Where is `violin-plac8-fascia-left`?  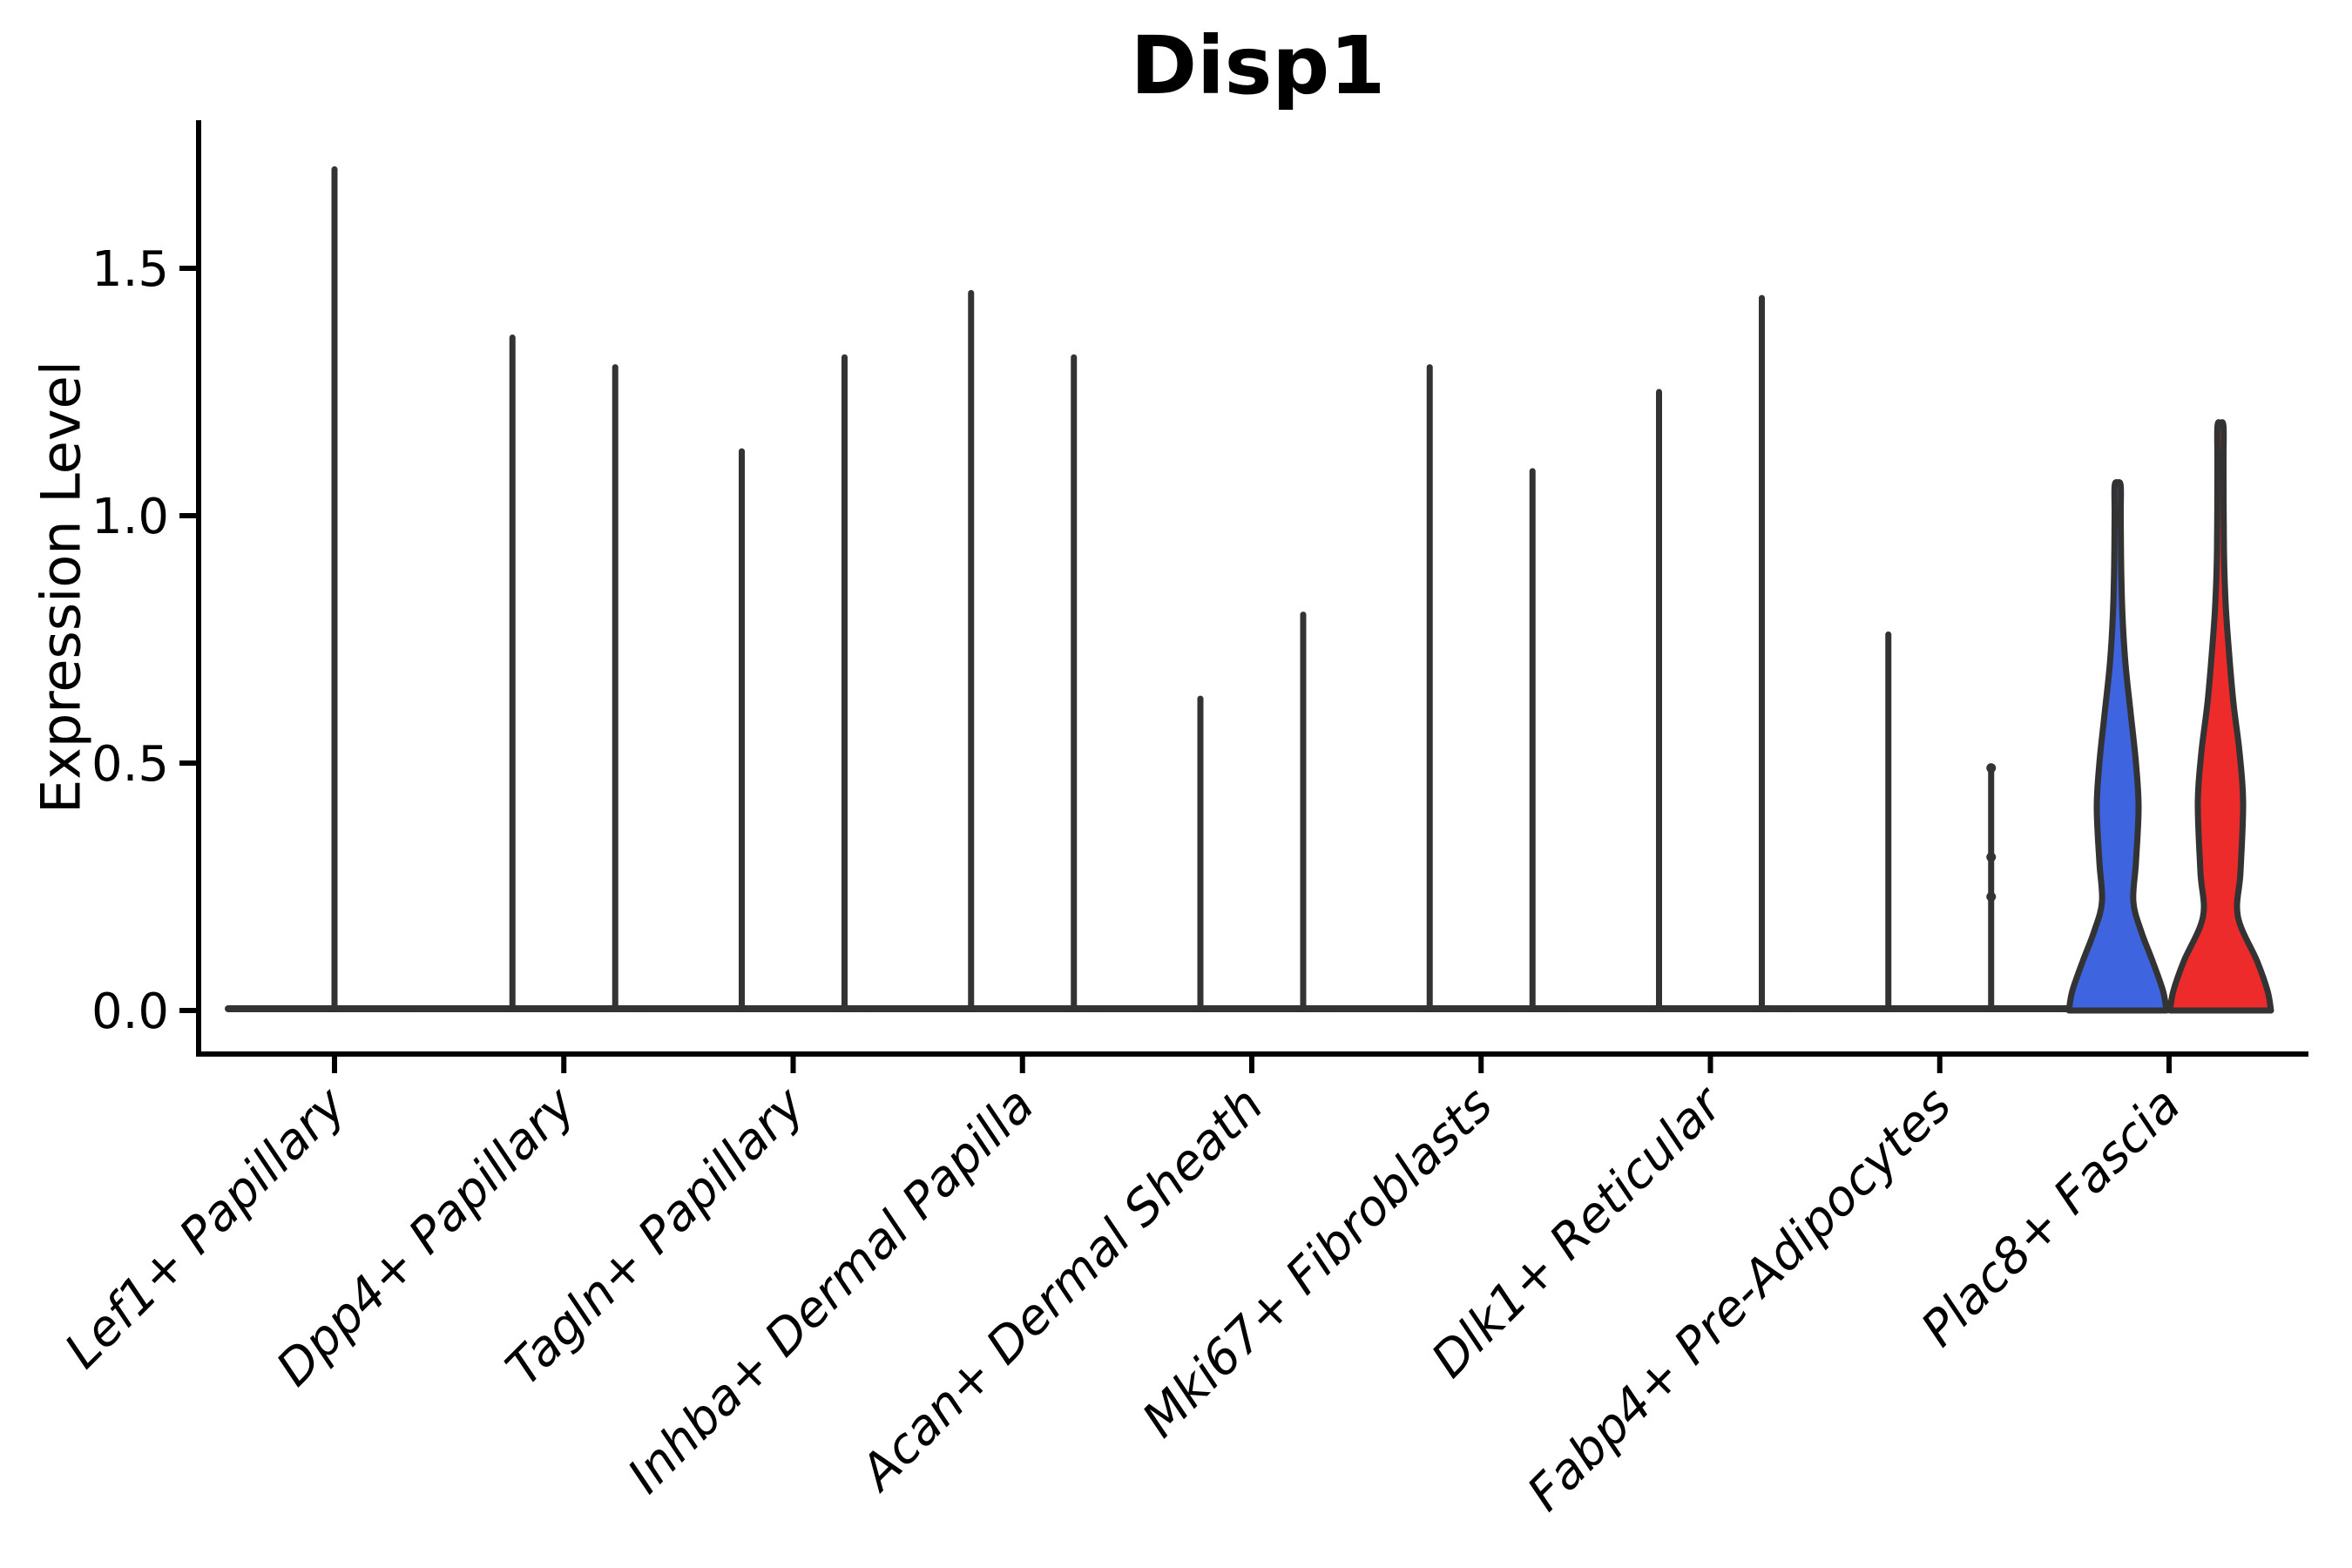 violin-plac8-fascia-left is located at coordinates (2117, 746).